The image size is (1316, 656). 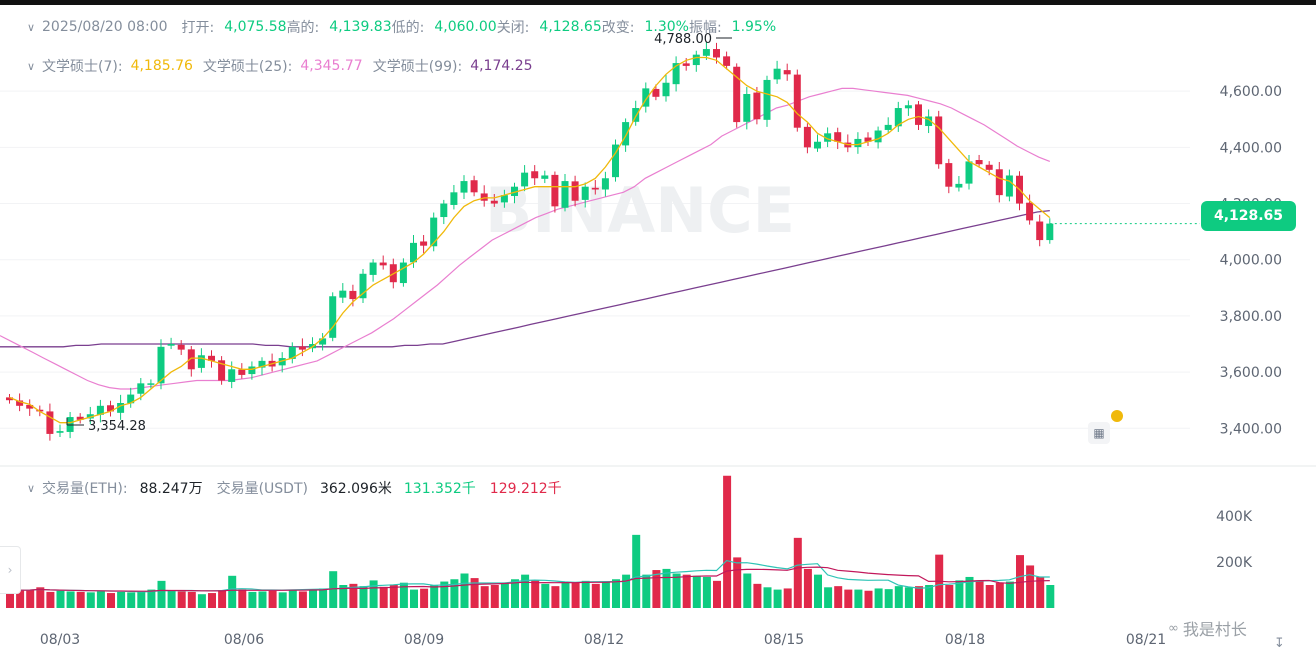 What do you see at coordinates (529, 579) in the screenshot?
I see `volume-ma-b-series` at bounding box center [529, 579].